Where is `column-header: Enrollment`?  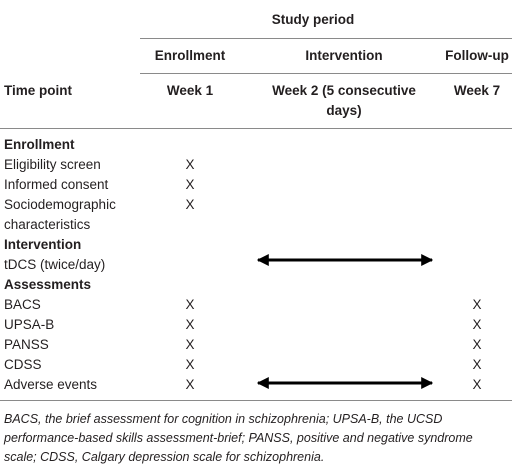 column-header: Enrollment is located at coordinates (190, 55).